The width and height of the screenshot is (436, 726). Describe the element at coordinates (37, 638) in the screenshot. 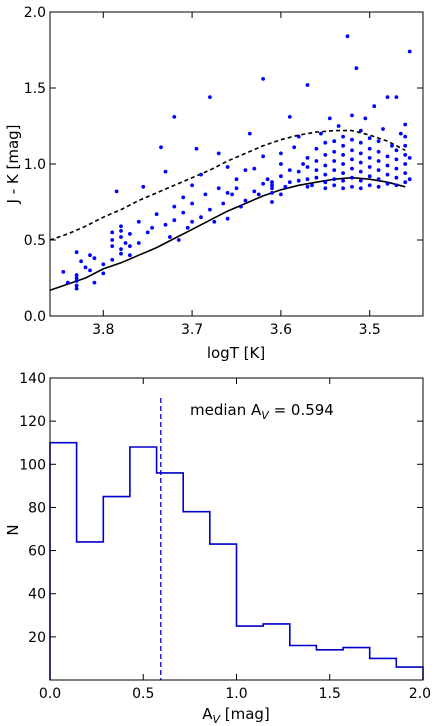

I see `y-tick-label: 20` at that location.